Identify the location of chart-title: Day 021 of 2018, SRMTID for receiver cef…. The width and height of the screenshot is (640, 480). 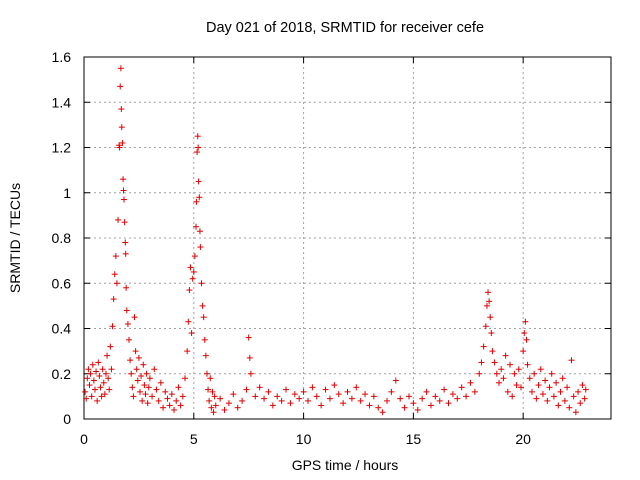
(345, 28).